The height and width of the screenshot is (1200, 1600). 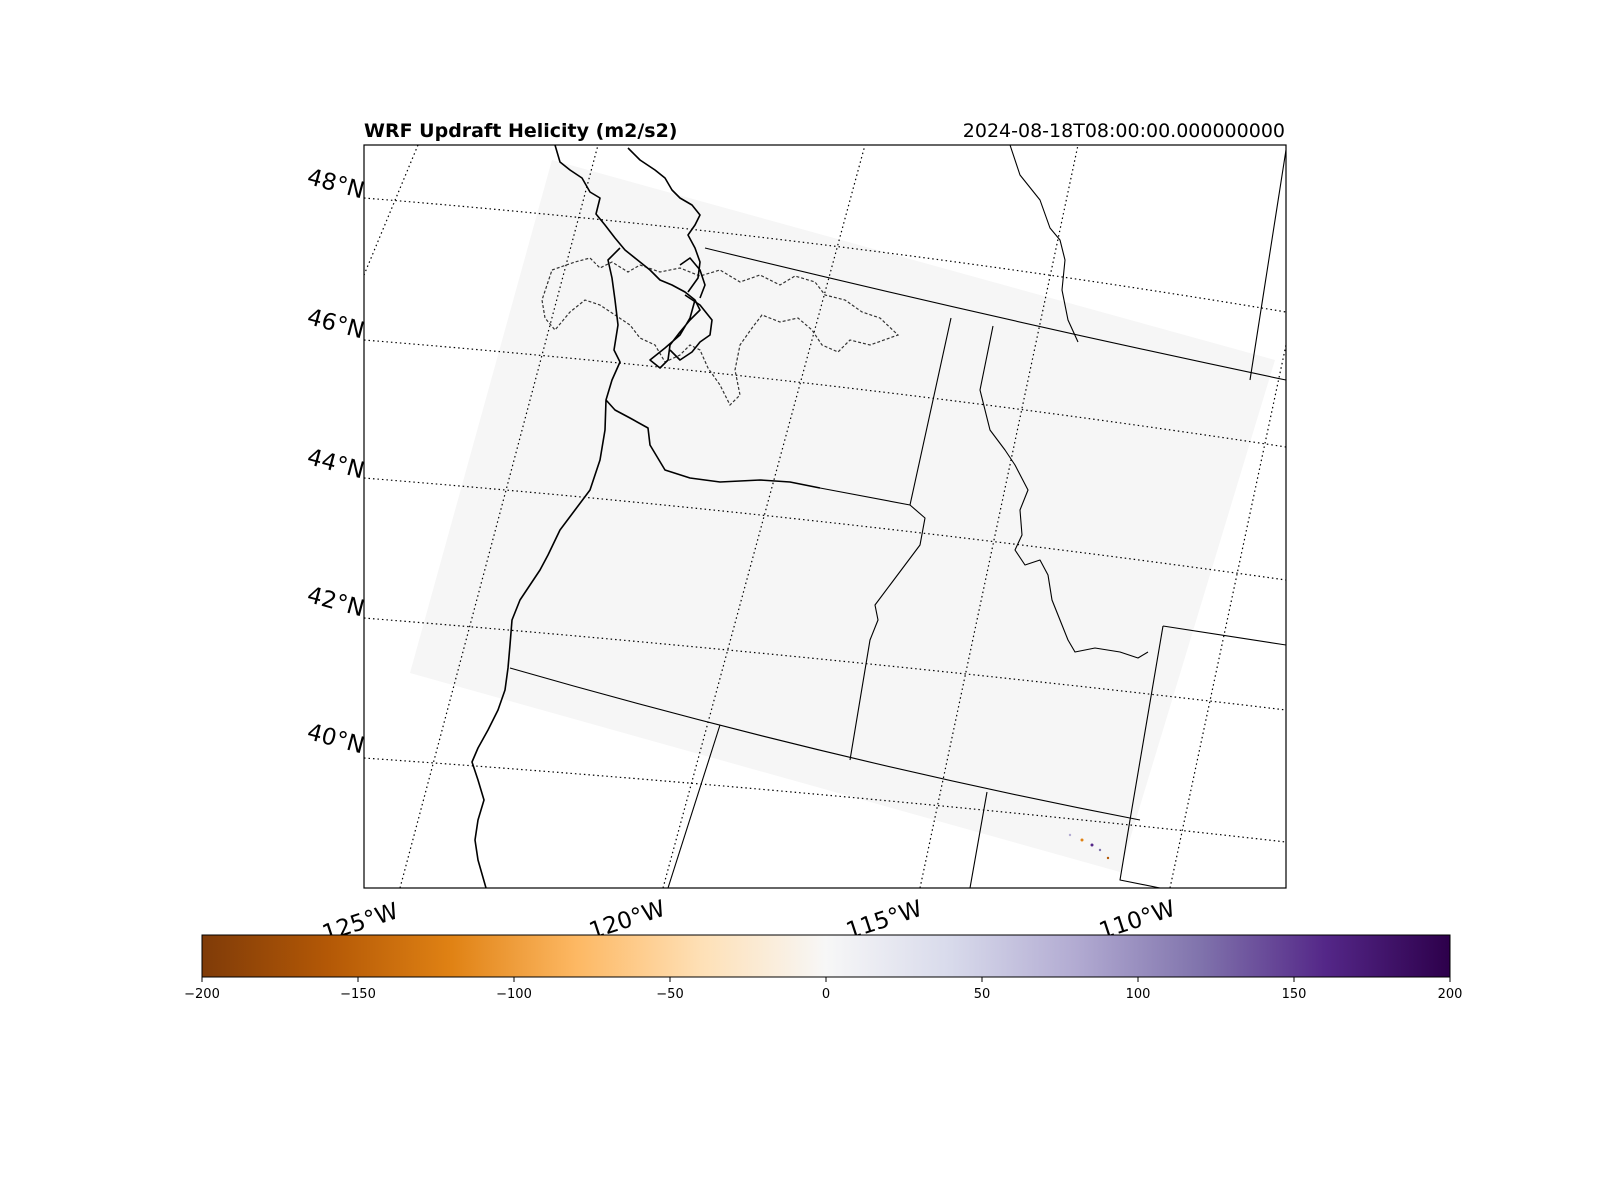 I want to click on lat-label-48: 48°N, so click(x=335, y=184).